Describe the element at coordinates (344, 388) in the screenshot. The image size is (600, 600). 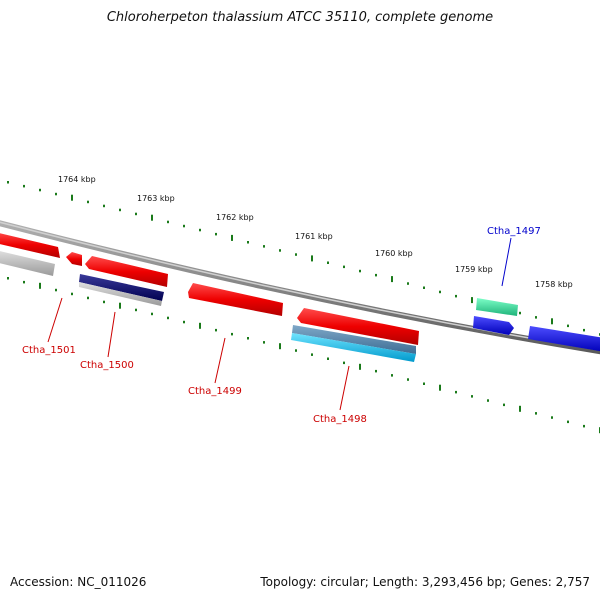
I see `leader-ctha1498` at that location.